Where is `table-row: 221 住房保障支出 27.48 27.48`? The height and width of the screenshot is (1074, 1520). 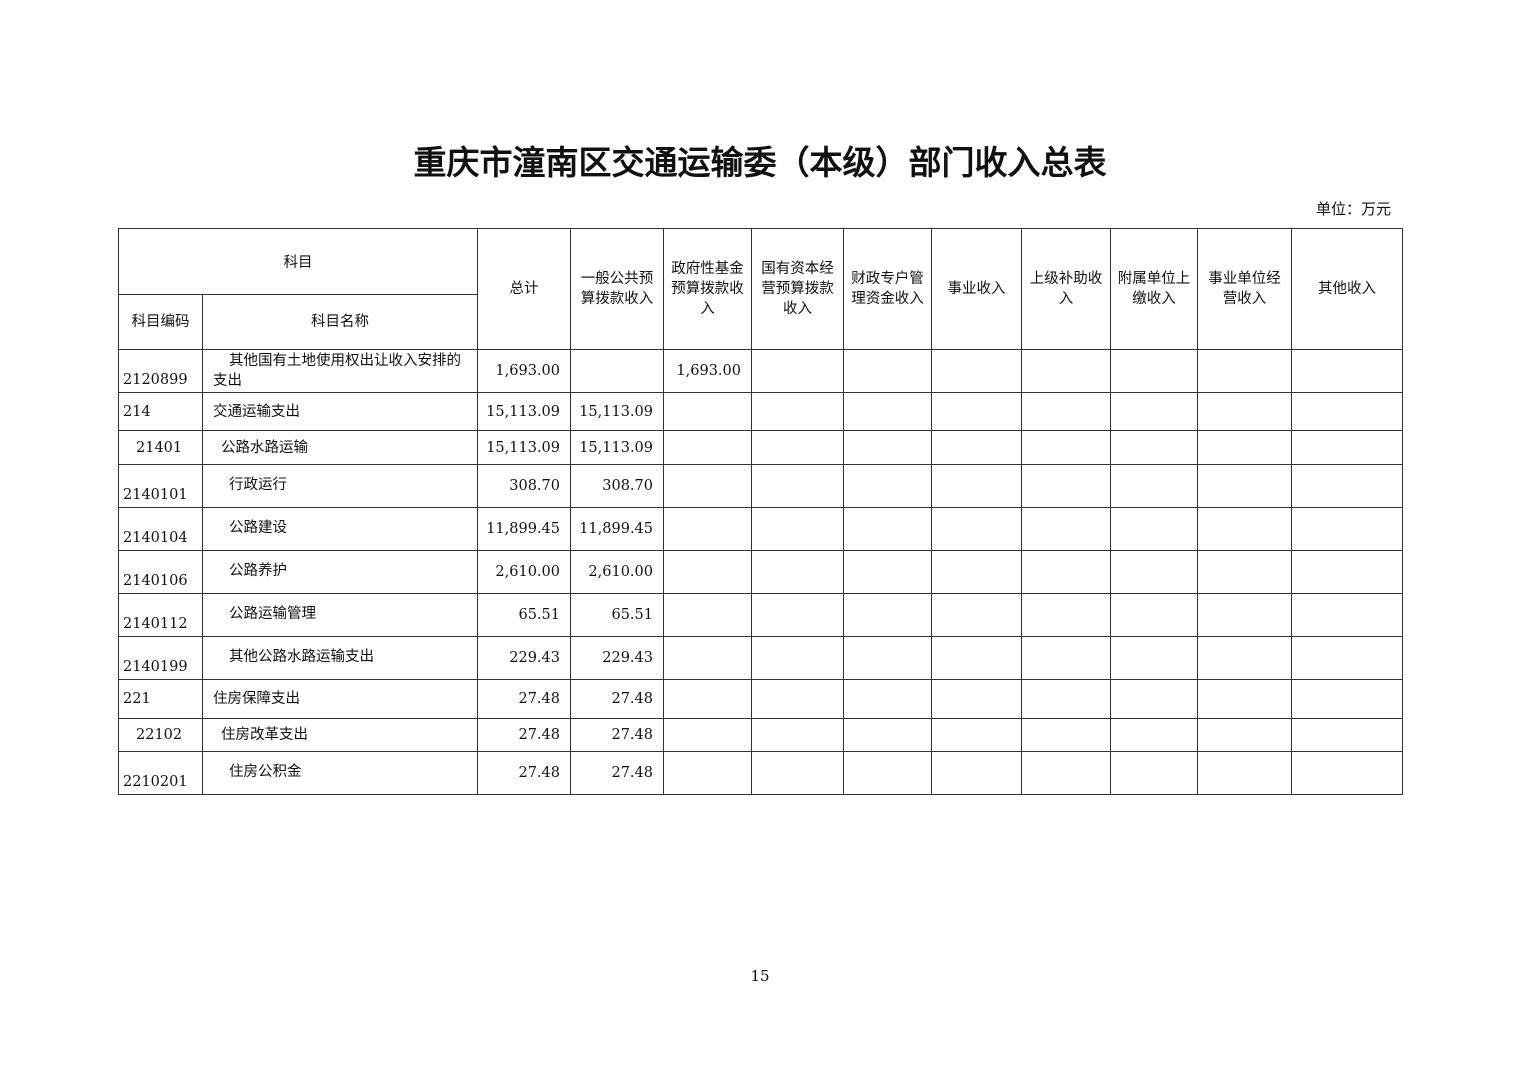
table-row: 221 住房保障支出 27.48 27.48 is located at coordinates (760, 699).